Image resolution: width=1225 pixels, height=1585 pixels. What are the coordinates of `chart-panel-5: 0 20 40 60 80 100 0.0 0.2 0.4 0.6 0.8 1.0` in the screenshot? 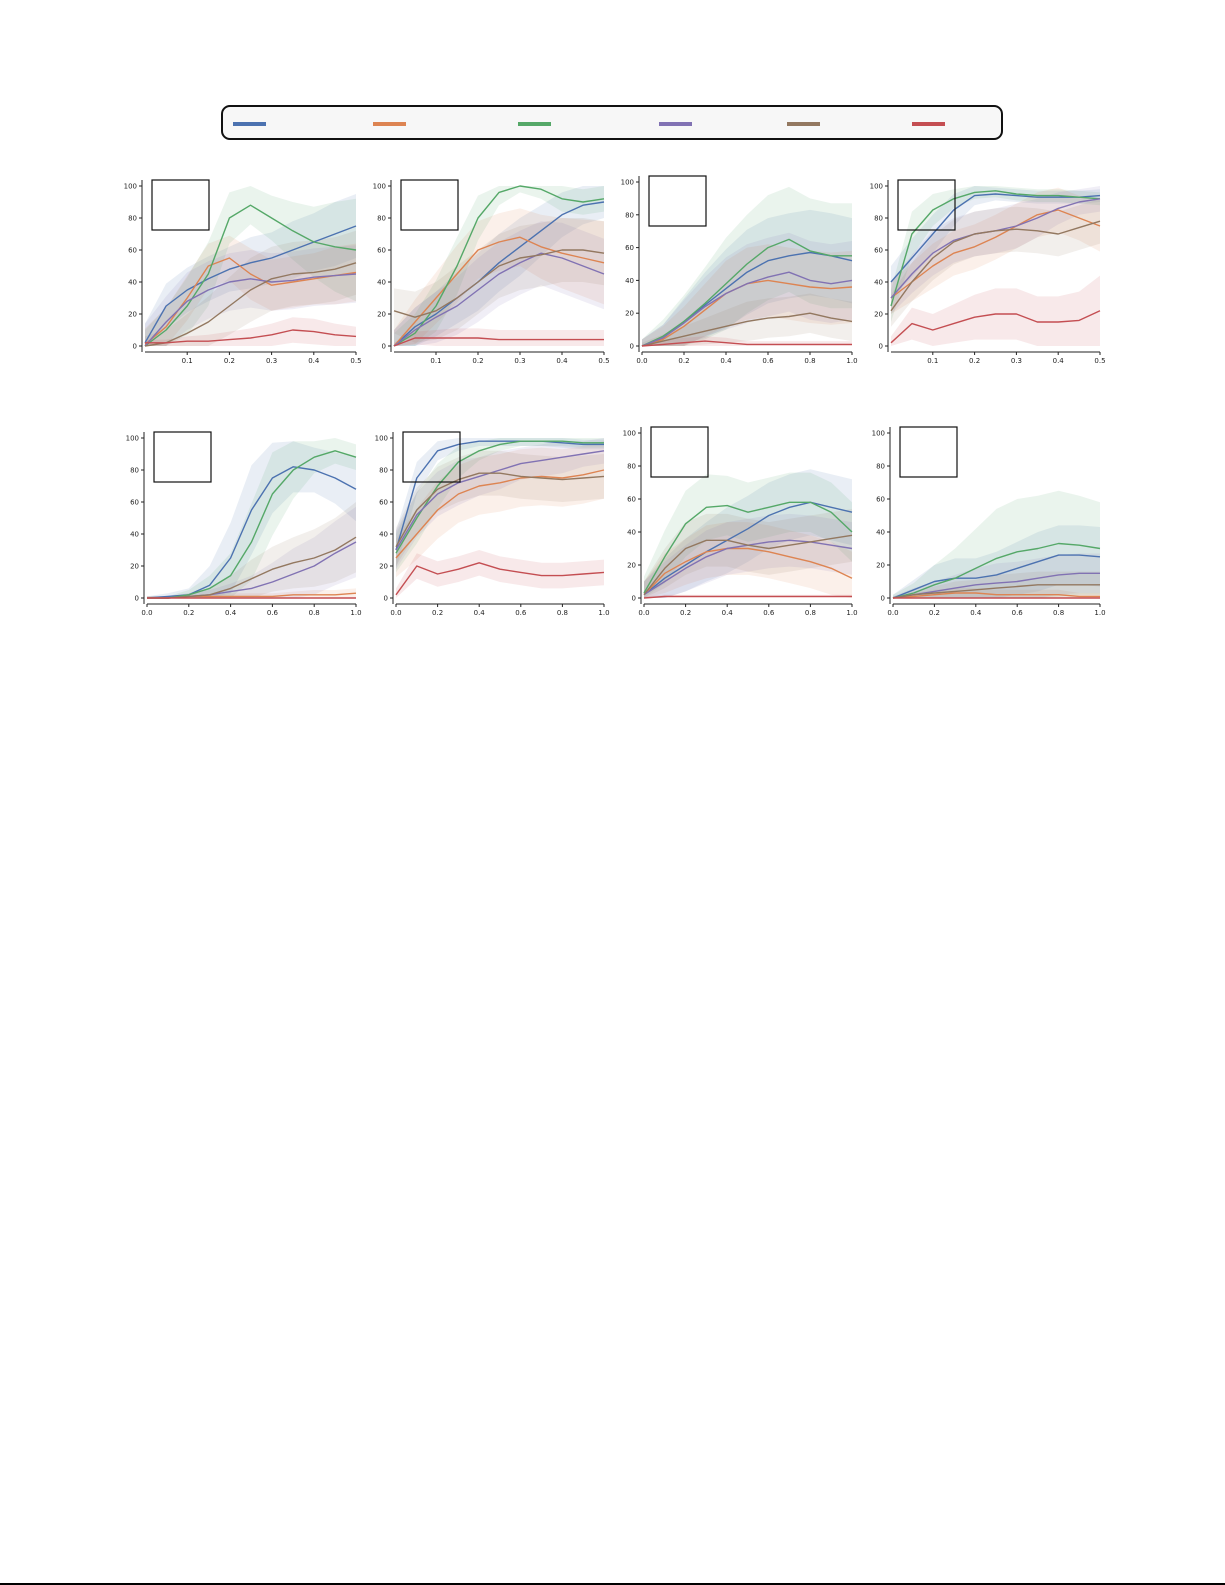 It's located at (244, 524).